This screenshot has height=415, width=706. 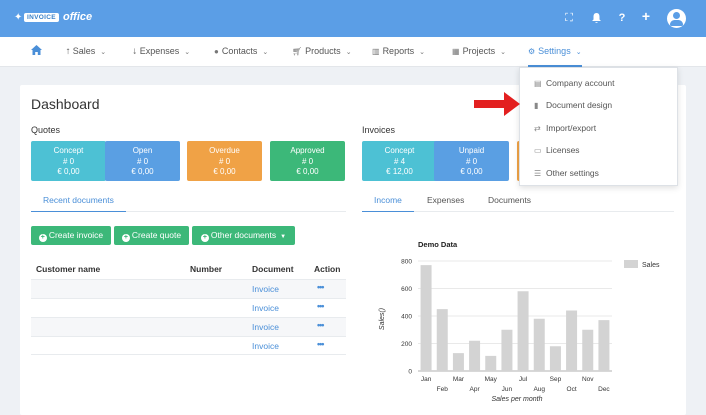 What do you see at coordinates (479, 52) in the screenshot?
I see `nav-projects: ▦ Projects ⌄` at bounding box center [479, 52].